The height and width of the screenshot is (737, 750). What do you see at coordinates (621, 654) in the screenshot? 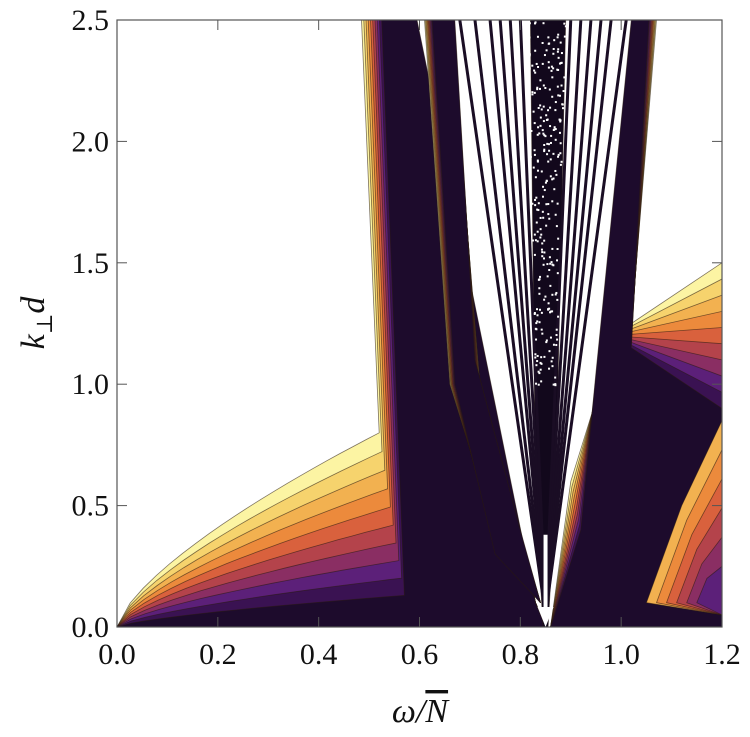
I see `x-tick-label: 1.0` at bounding box center [621, 654].